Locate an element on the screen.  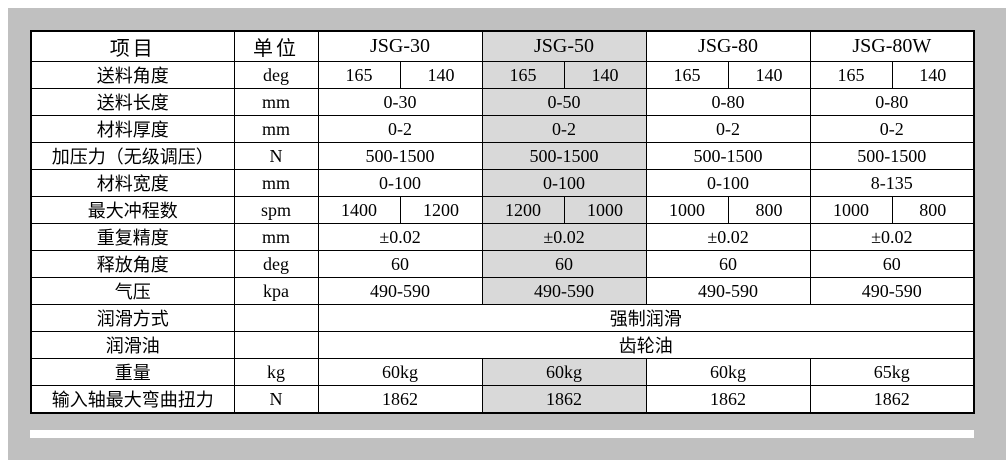
table-row-lubrication-method: 润滑方式 强制润滑 is located at coordinates (502, 318).